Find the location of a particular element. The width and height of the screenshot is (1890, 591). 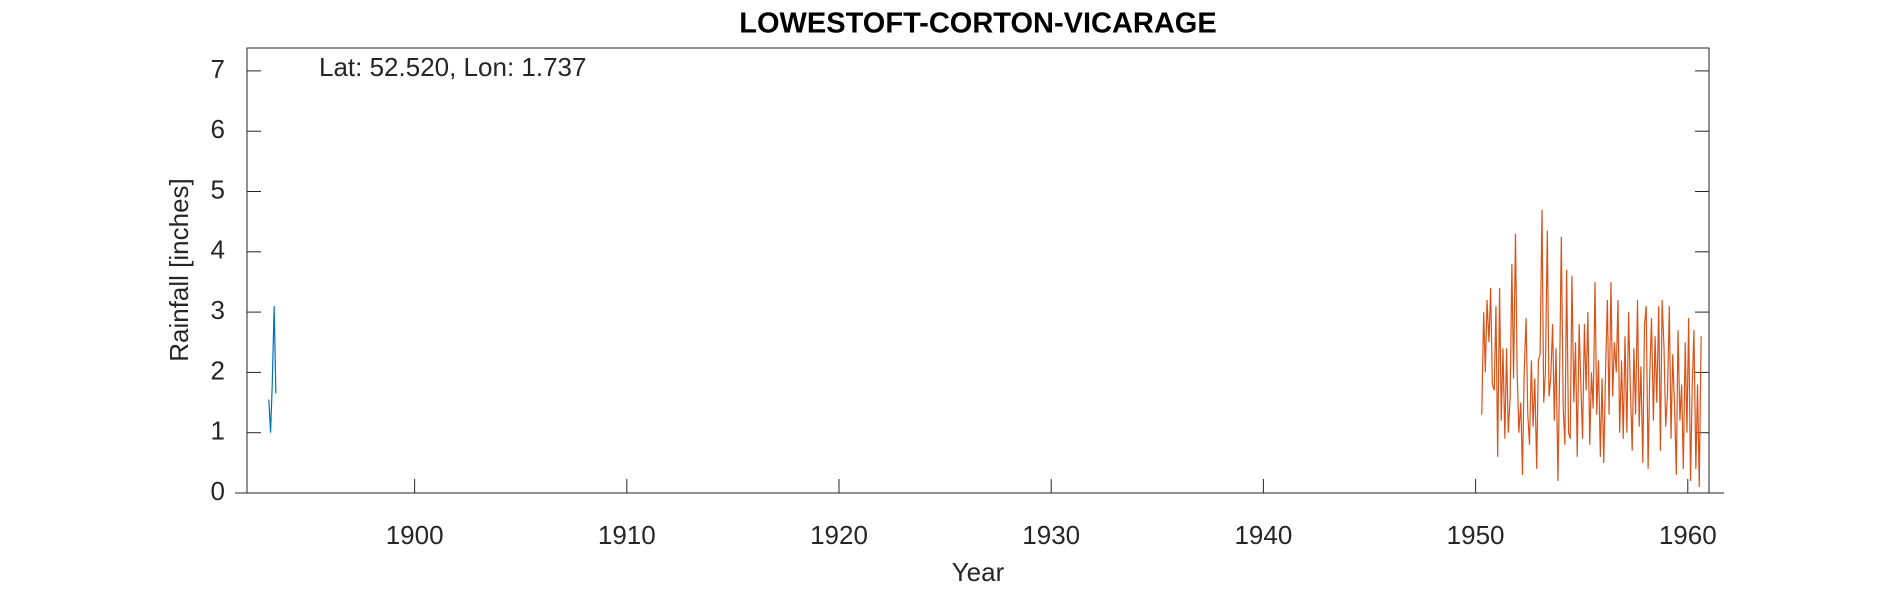

x-tick-label: 1940 is located at coordinates (1263, 535).